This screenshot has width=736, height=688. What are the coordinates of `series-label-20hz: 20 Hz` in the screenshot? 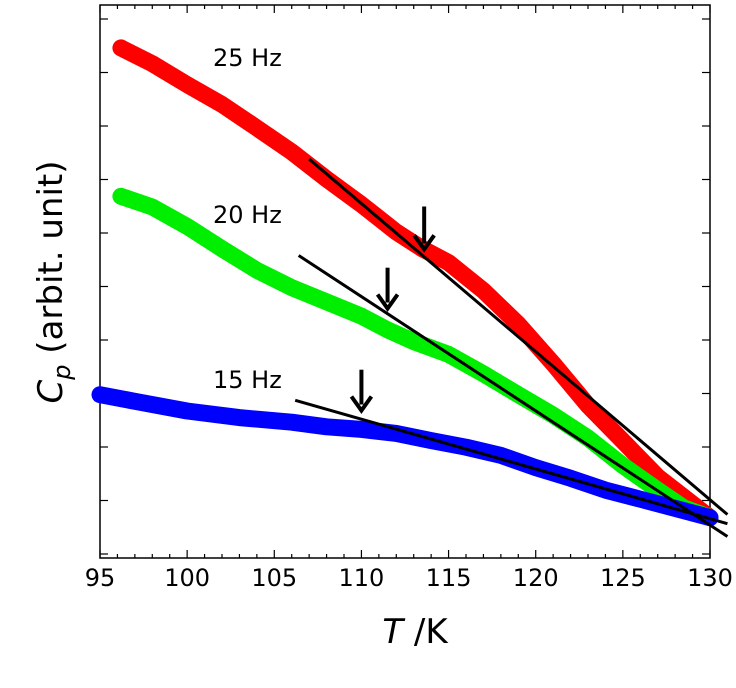 It's located at (247, 215).